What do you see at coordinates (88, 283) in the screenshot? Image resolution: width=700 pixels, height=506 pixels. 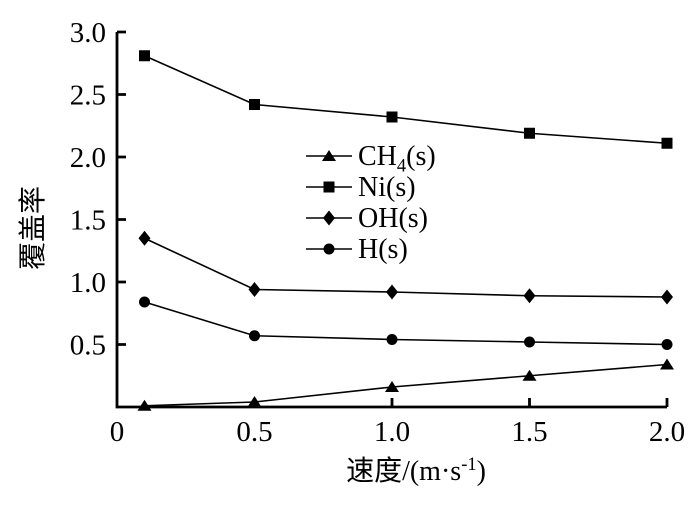 I see `y-tick-label-1.0: 1.0` at bounding box center [88, 283].